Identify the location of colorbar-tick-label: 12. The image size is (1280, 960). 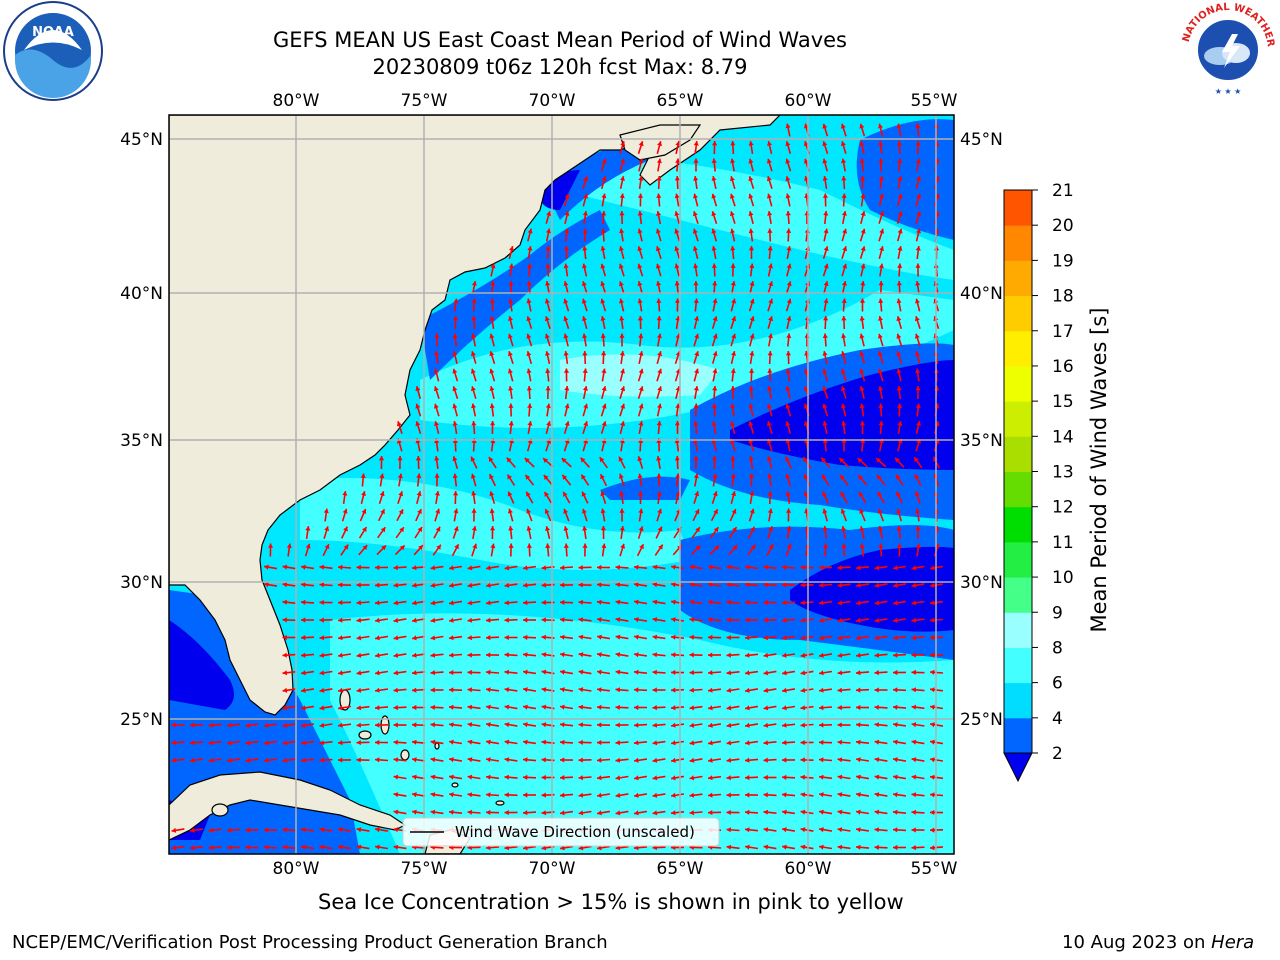
(1063, 508).